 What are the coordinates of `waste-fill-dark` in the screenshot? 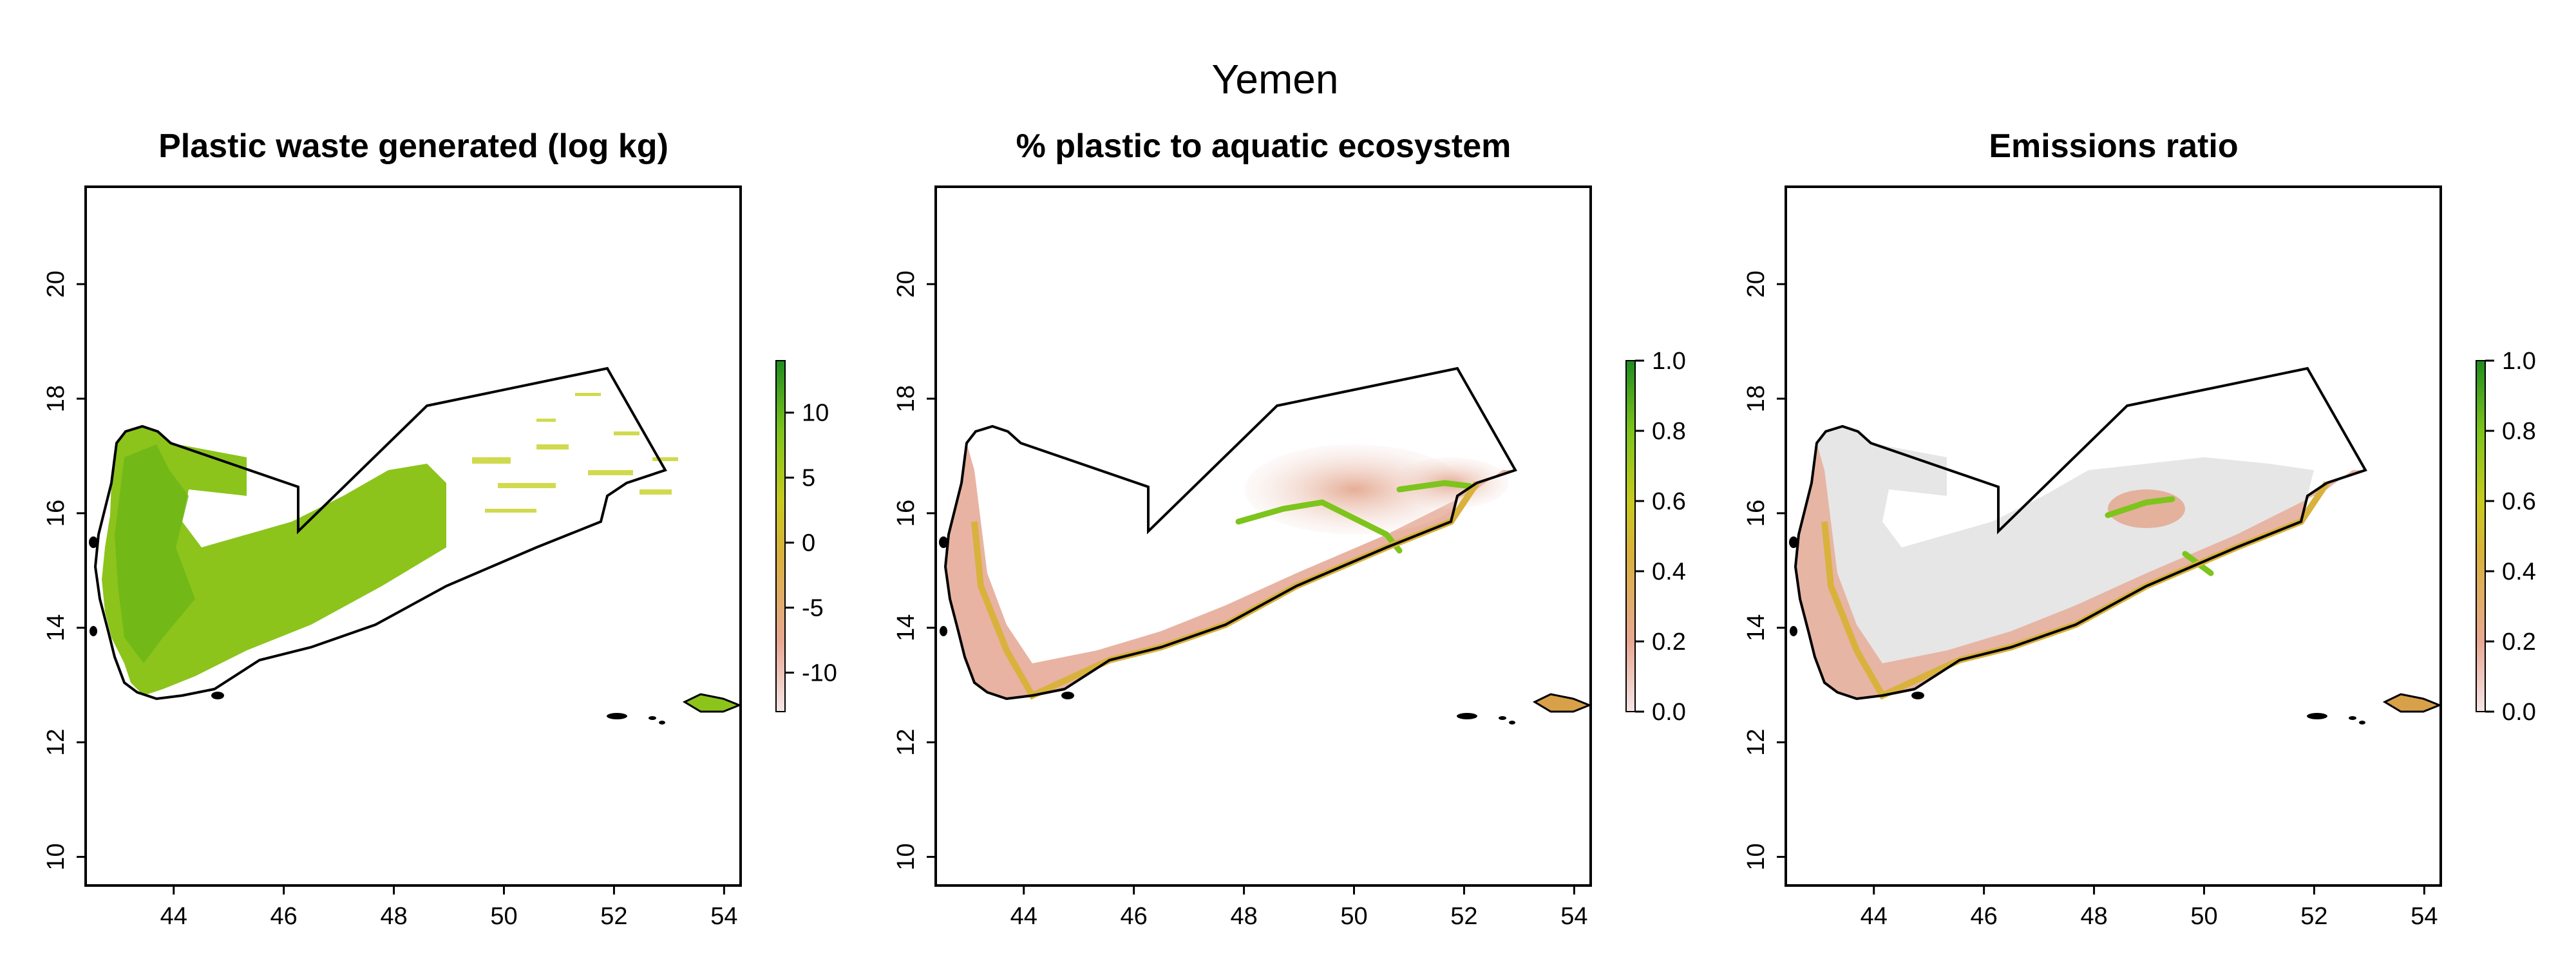 It's located at (155, 554).